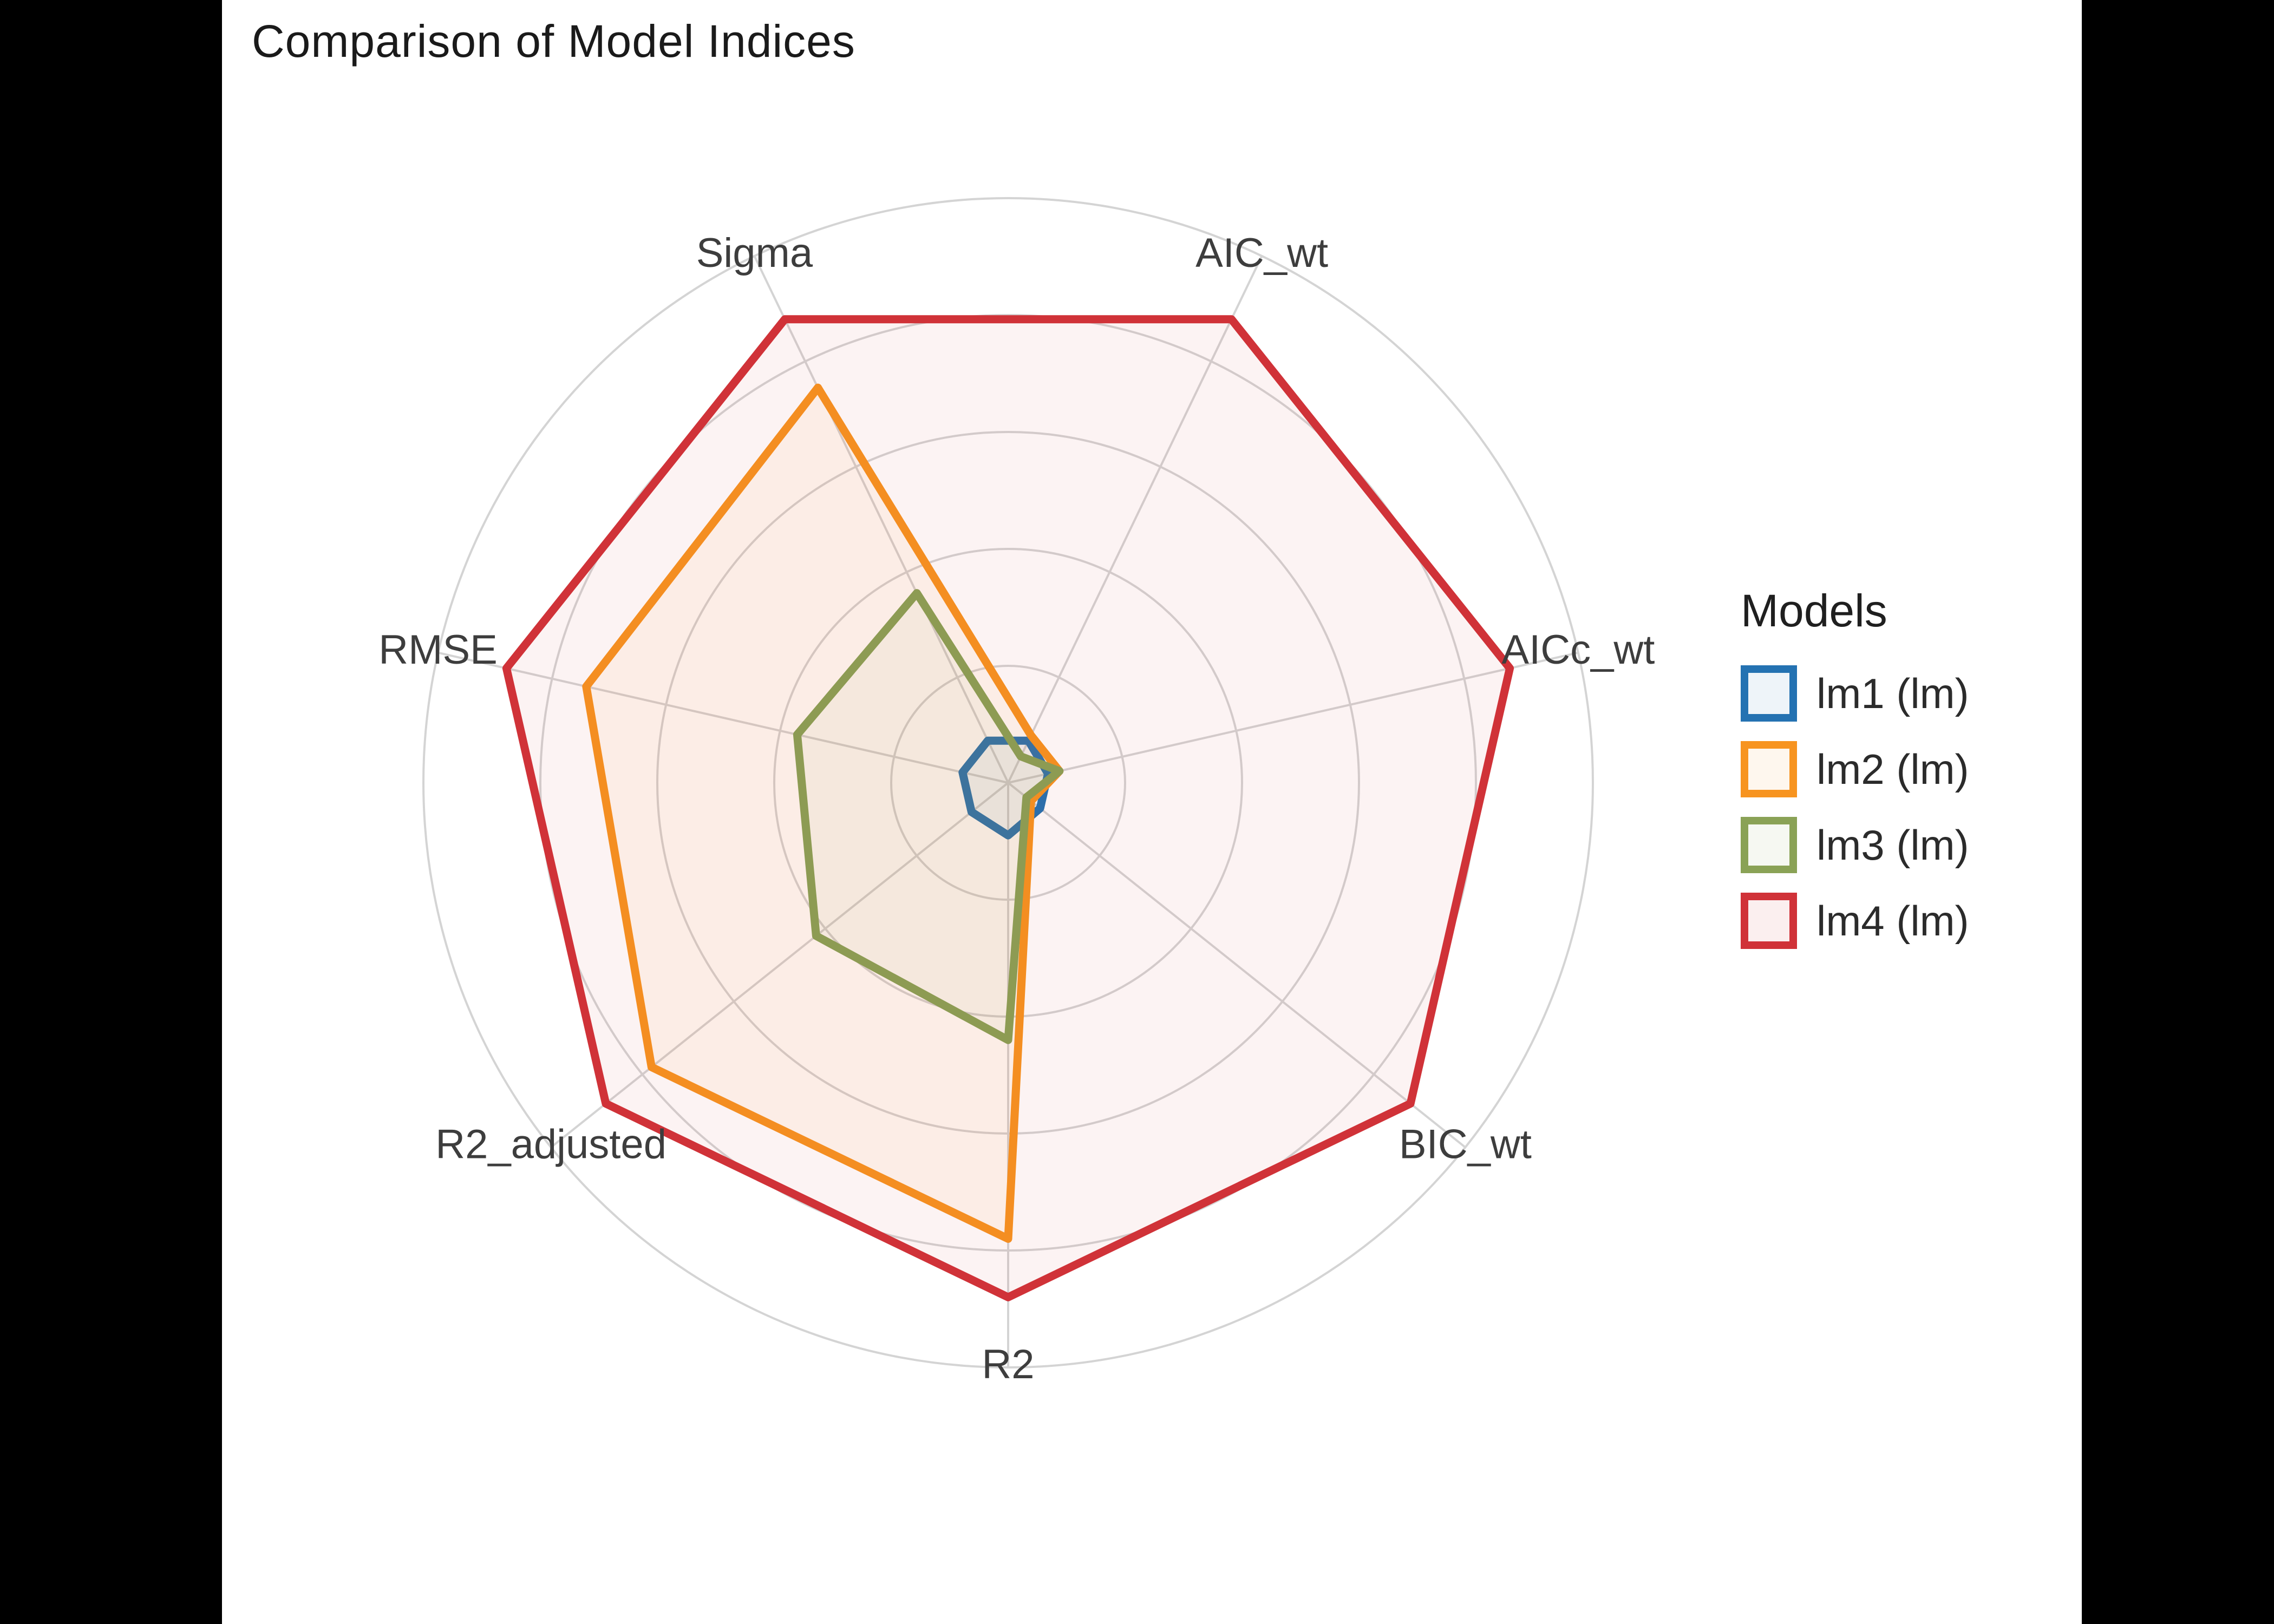 Image resolution: width=2274 pixels, height=1624 pixels. What do you see at coordinates (438, 650) in the screenshot?
I see `axis-label-RMSE: RMSE` at bounding box center [438, 650].